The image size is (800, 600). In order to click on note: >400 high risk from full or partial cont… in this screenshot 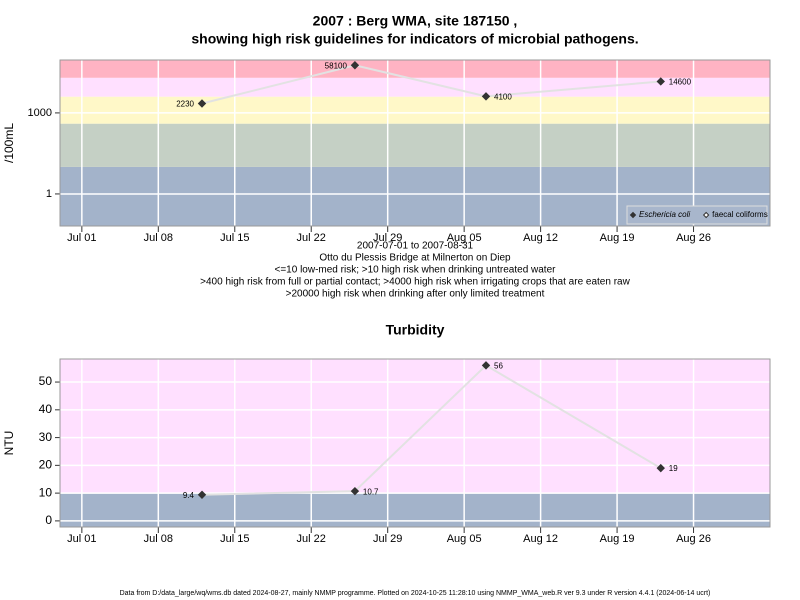, I will do `click(415, 282)`.